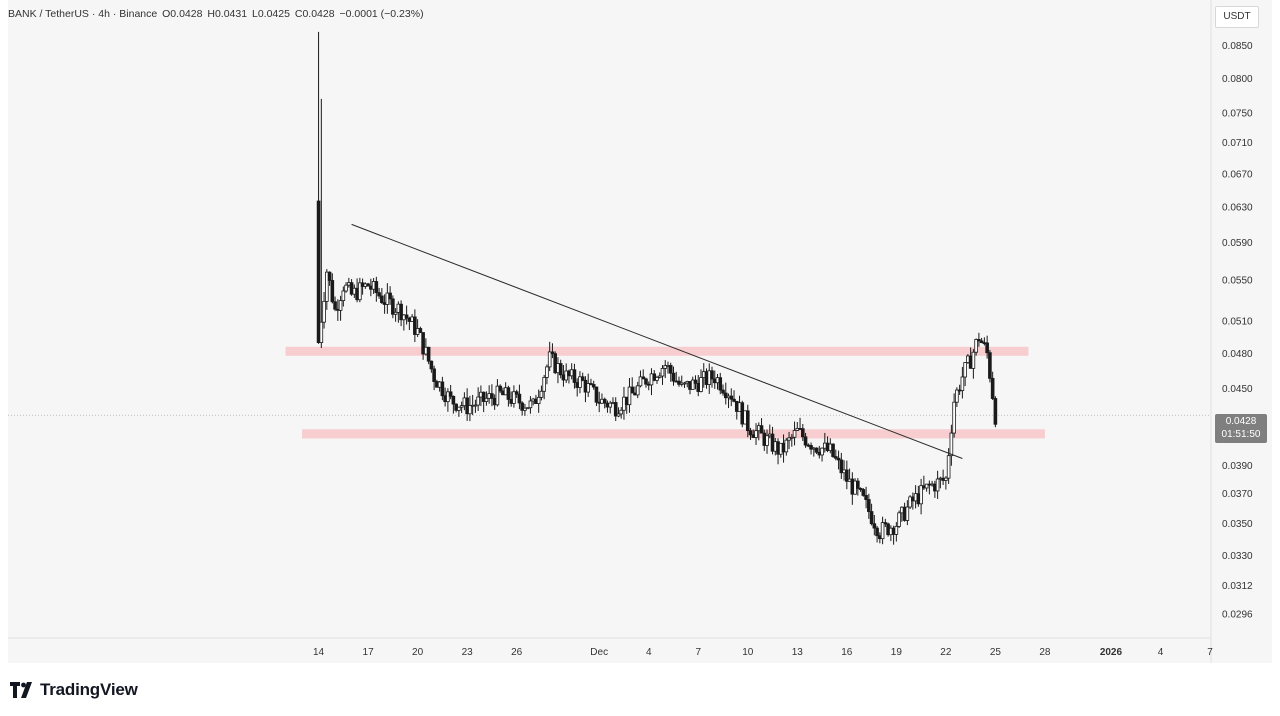 Image resolution: width=1280 pixels, height=716 pixels. What do you see at coordinates (1237, 494) in the screenshot?
I see `price-tick-label: 0.0370` at bounding box center [1237, 494].